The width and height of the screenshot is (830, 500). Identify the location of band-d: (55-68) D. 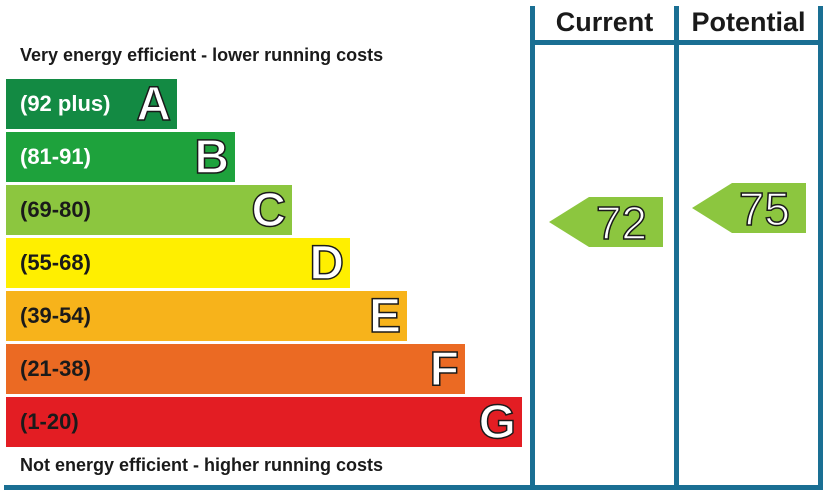
(178, 264).